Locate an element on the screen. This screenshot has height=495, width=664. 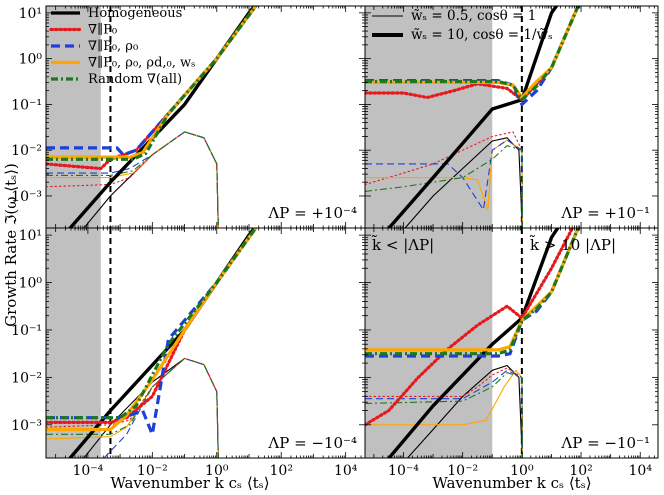
annotation-k-large: k̃ > 10 |ΛP| is located at coordinates (572, 244).